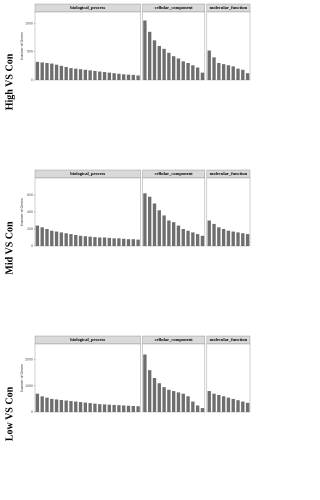 The image size is (320, 500). What do you see at coordinates (29, 386) in the screenshot?
I see `y-tick-label: 1000` at bounding box center [29, 386].